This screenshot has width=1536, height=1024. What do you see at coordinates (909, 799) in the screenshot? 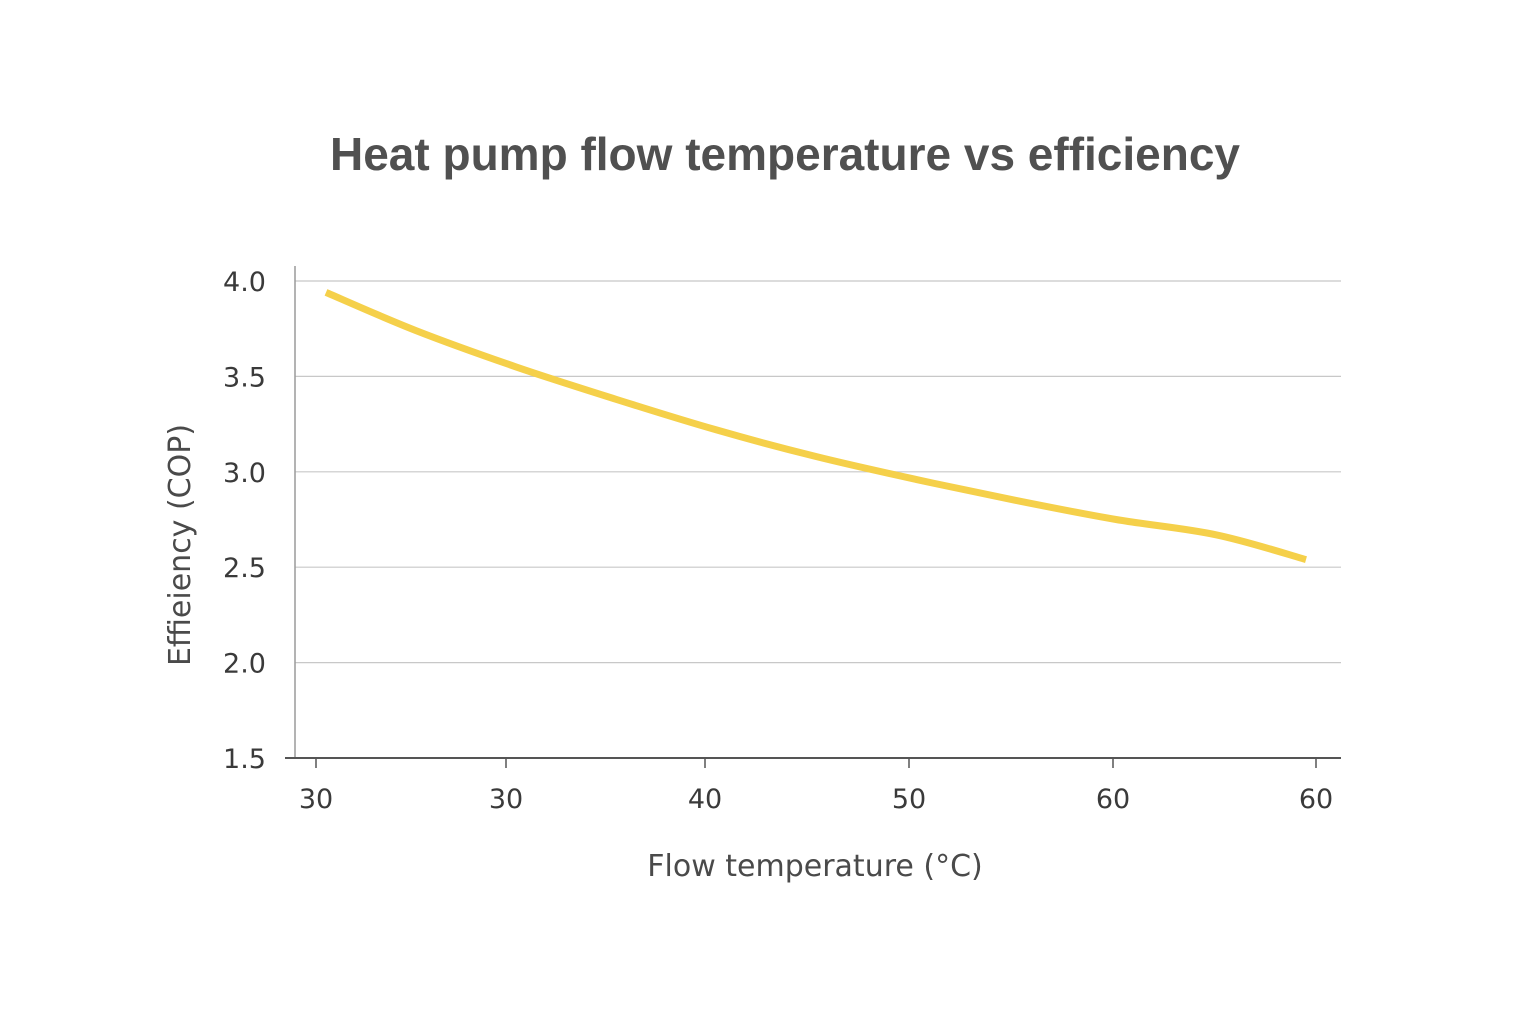
I see `x-tick-label: 50` at bounding box center [909, 799].